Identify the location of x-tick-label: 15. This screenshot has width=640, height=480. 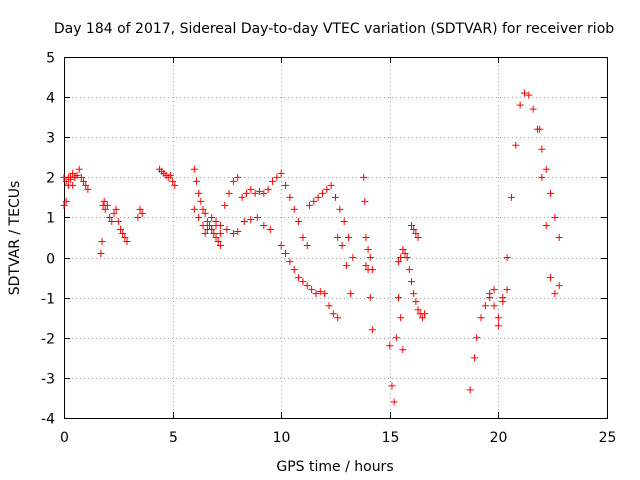
(391, 438).